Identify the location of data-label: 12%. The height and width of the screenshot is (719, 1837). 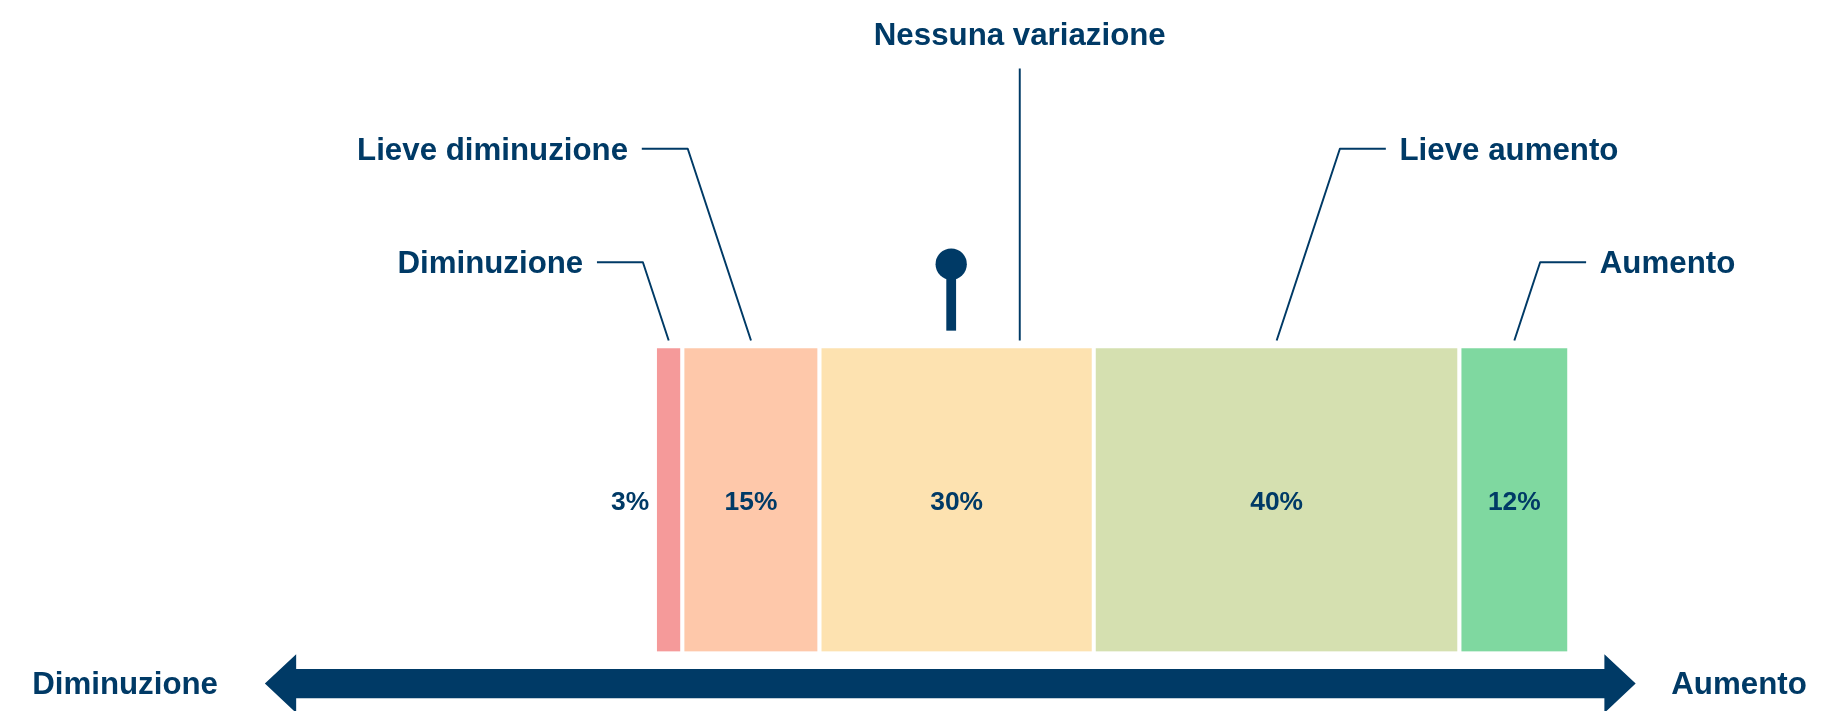
(1514, 500).